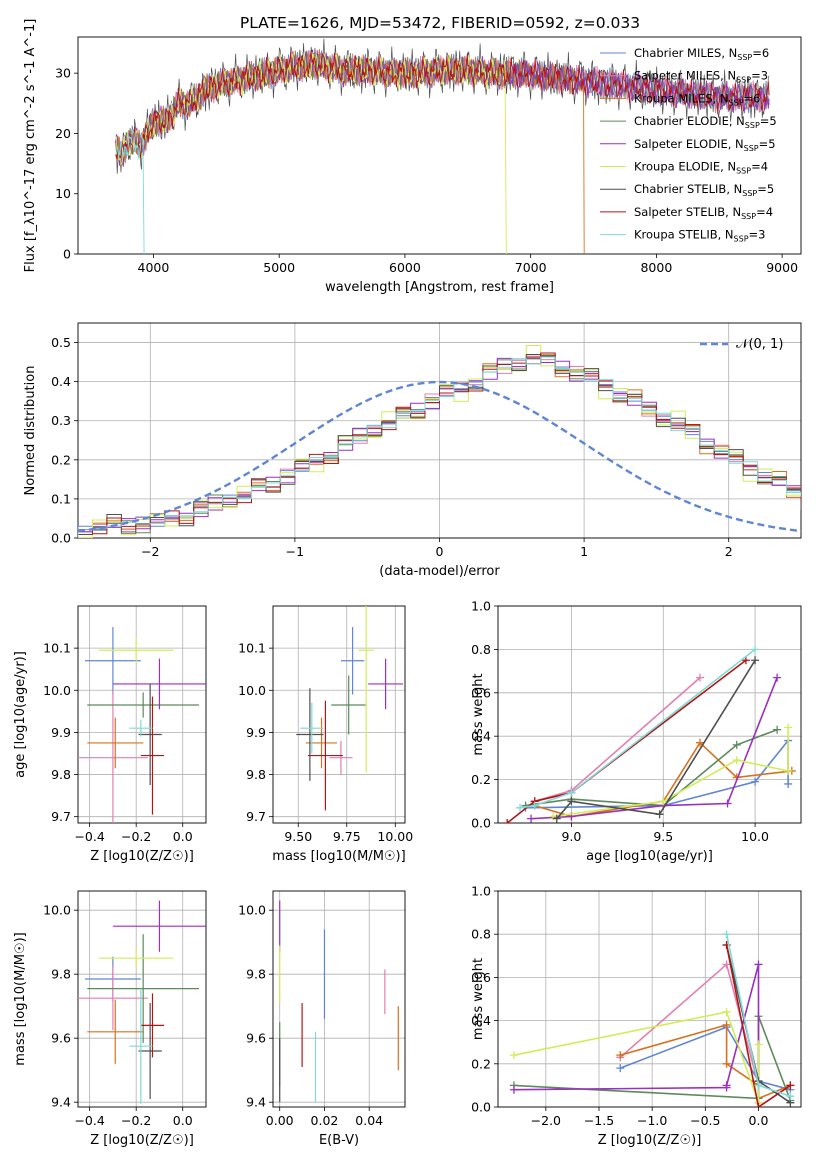 This screenshot has width=819, height=1170. I want to click on y-tick-label: 30, so click(63, 73).